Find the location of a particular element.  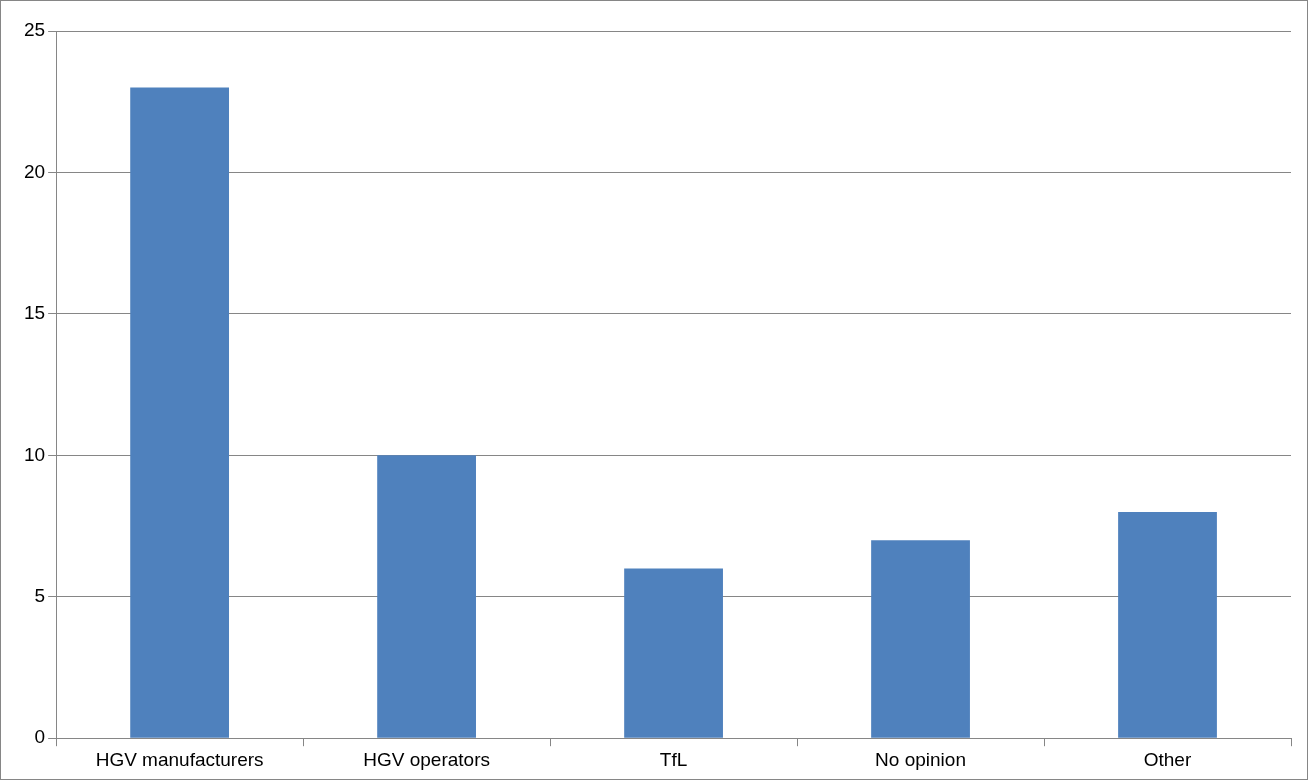

y-tick-label: 0 is located at coordinates (40, 737).